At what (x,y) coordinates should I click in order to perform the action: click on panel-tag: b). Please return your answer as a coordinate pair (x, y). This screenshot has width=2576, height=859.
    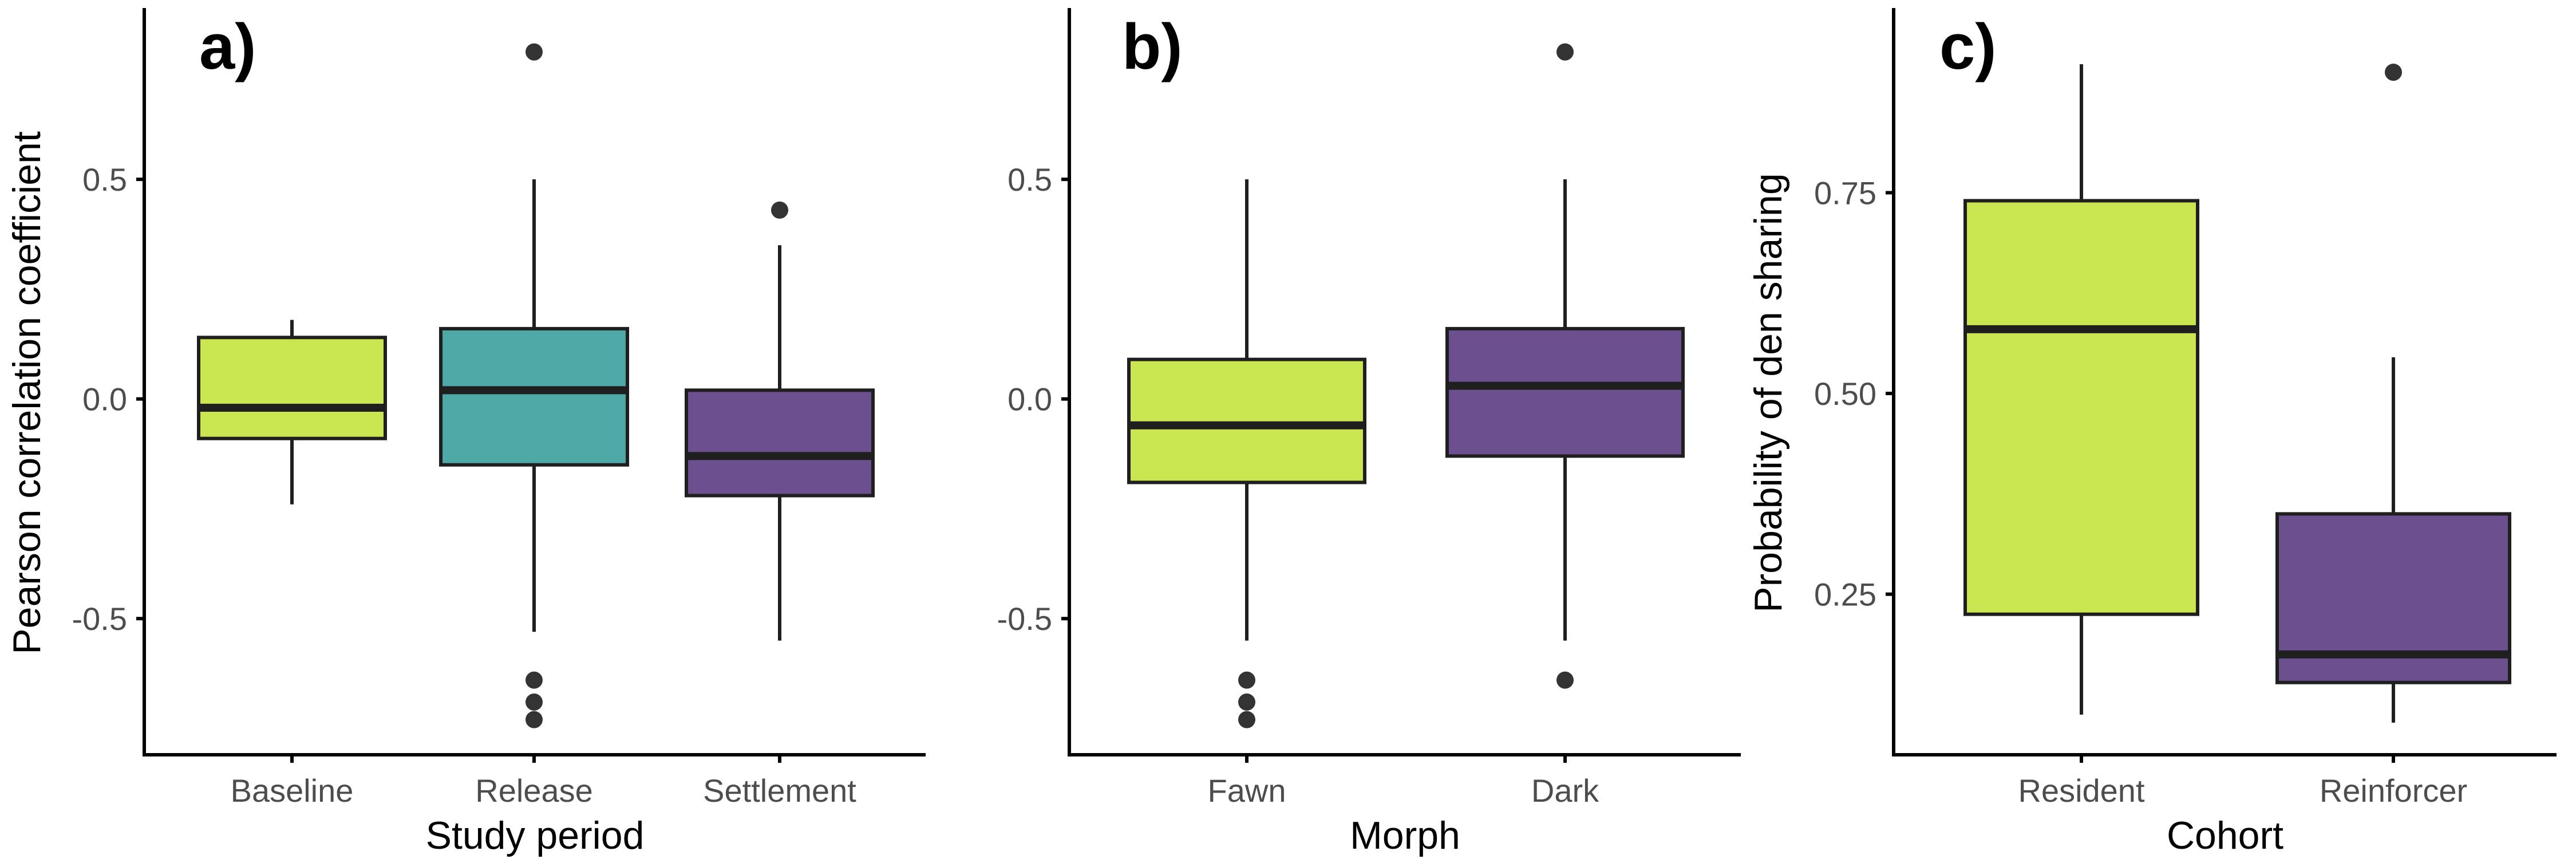
    Looking at the image, I should click on (1152, 47).